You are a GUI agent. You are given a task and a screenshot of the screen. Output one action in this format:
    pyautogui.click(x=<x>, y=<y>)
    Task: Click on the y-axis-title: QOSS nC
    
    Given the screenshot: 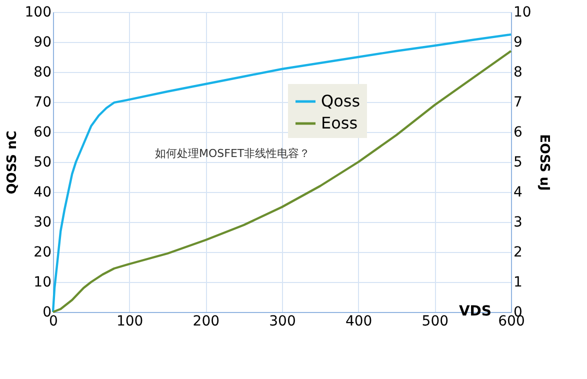 What is the action you would take?
    pyautogui.click(x=12, y=162)
    